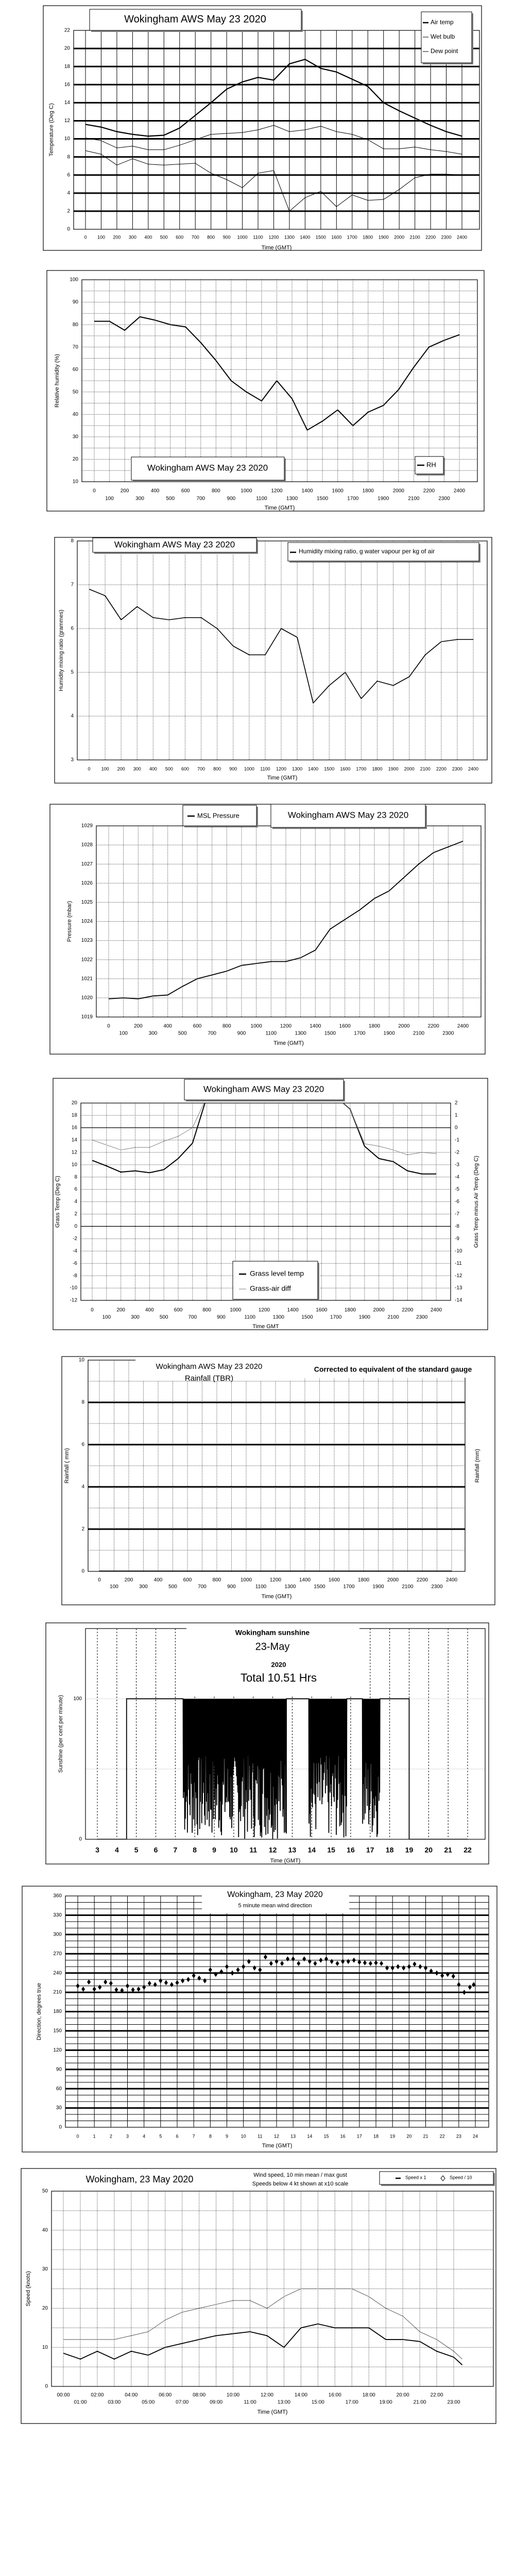  What do you see at coordinates (454, 2403) in the screenshot?
I see `x-tick-label: 23:00` at bounding box center [454, 2403].